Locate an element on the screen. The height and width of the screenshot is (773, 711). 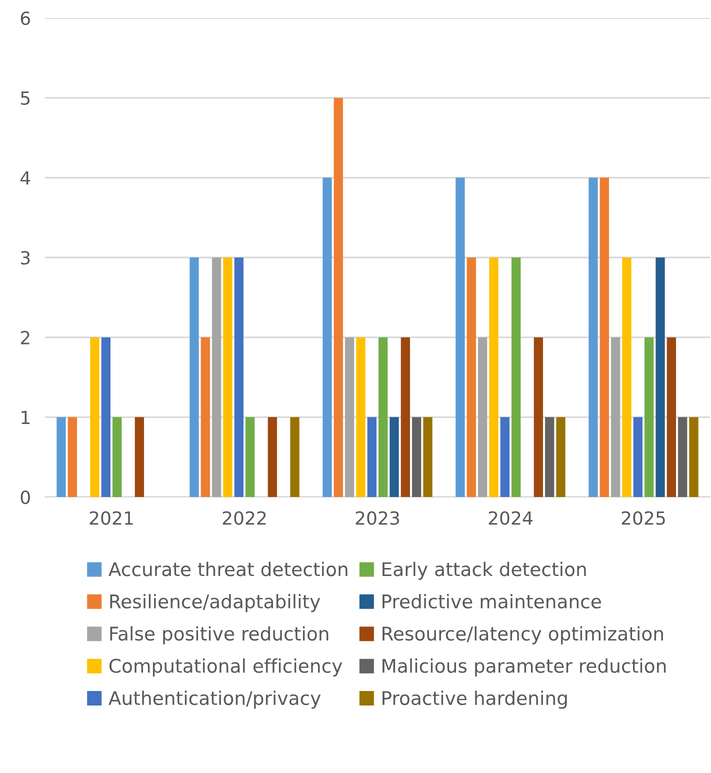
y-tick-label: 2 is located at coordinates (25, 337).